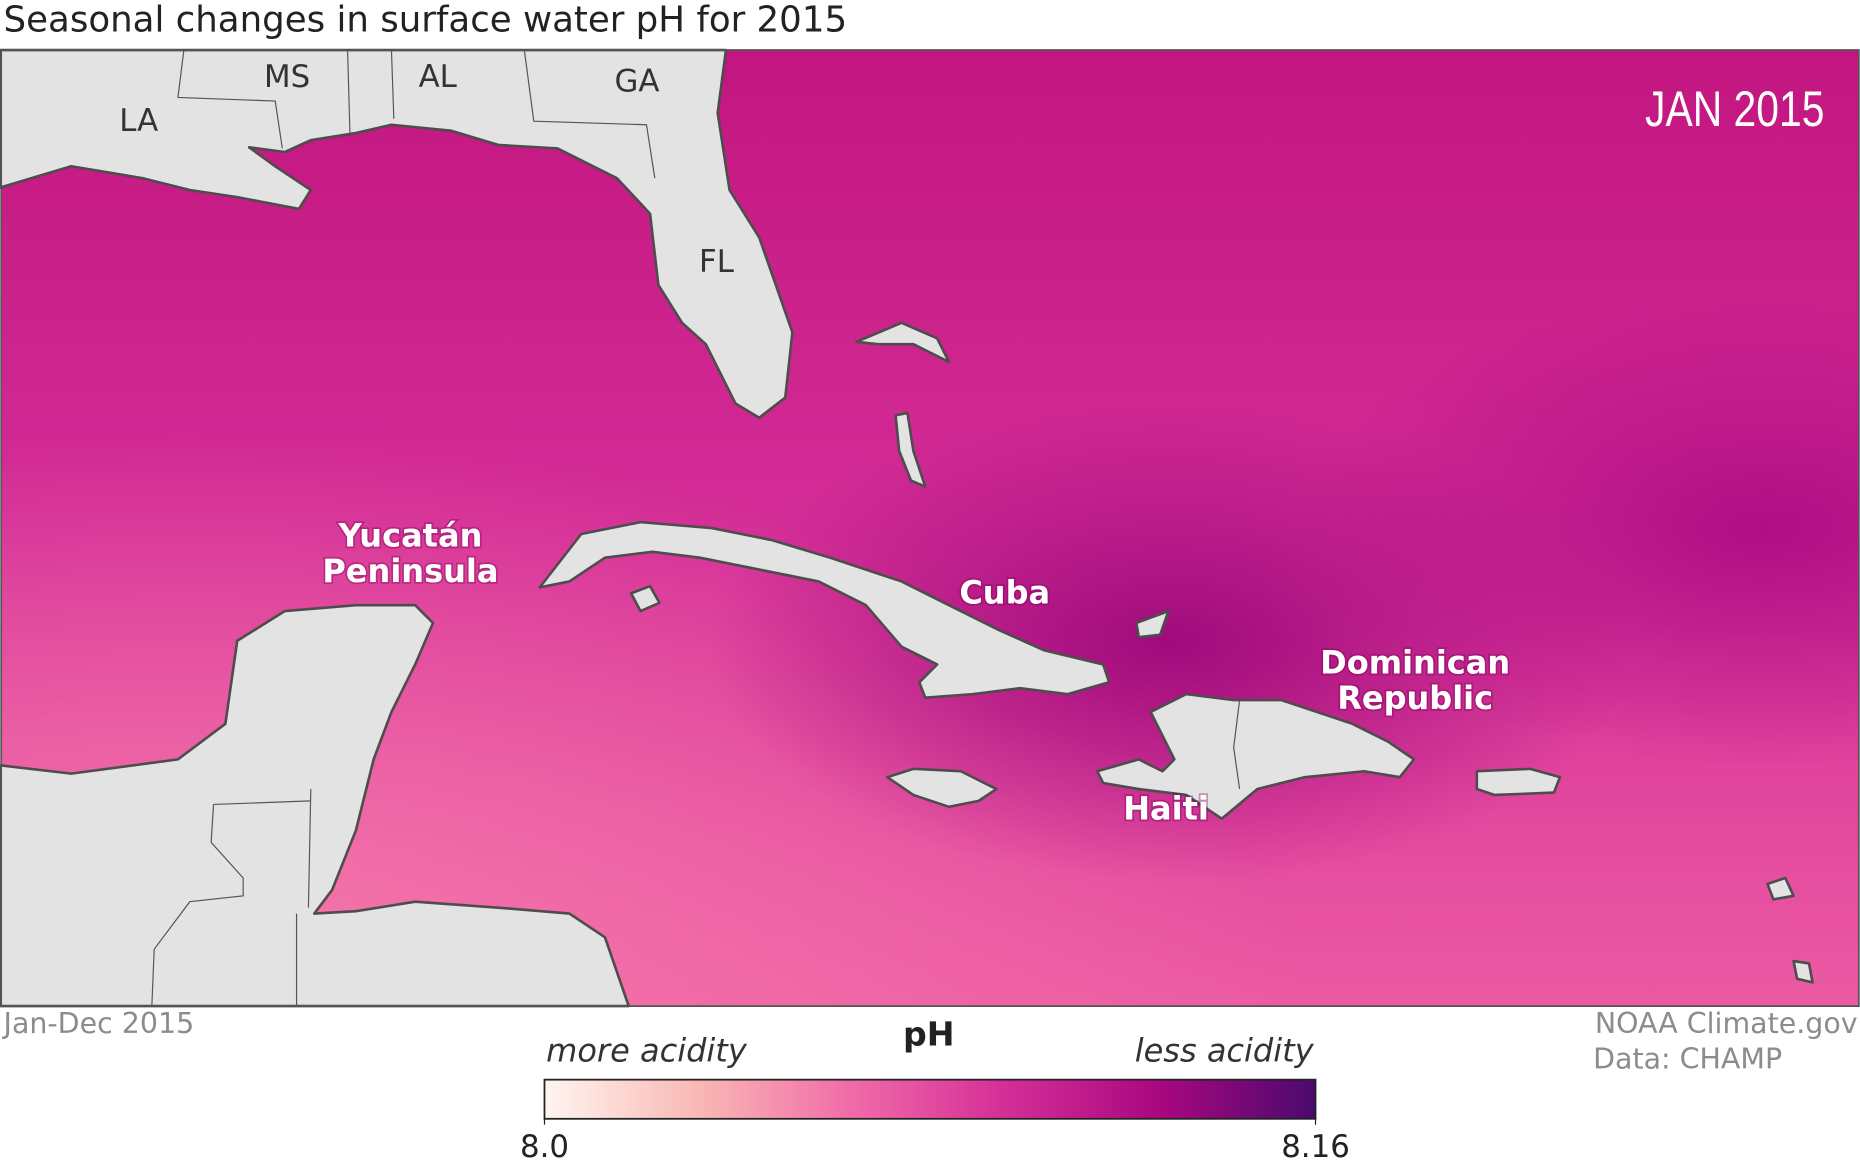  What do you see at coordinates (138, 121) in the screenshot?
I see `state-label: LA` at bounding box center [138, 121].